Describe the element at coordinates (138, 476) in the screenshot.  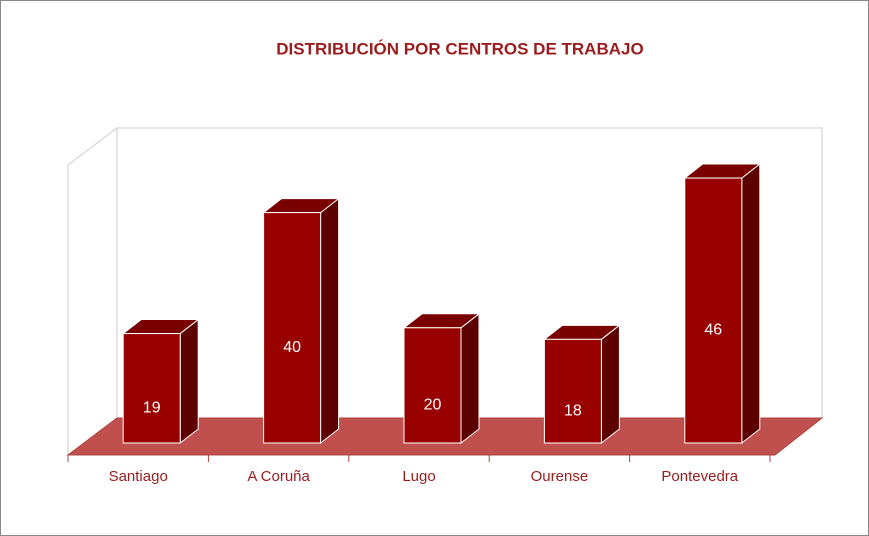
I see `x-tick-label: Santiago` at that location.